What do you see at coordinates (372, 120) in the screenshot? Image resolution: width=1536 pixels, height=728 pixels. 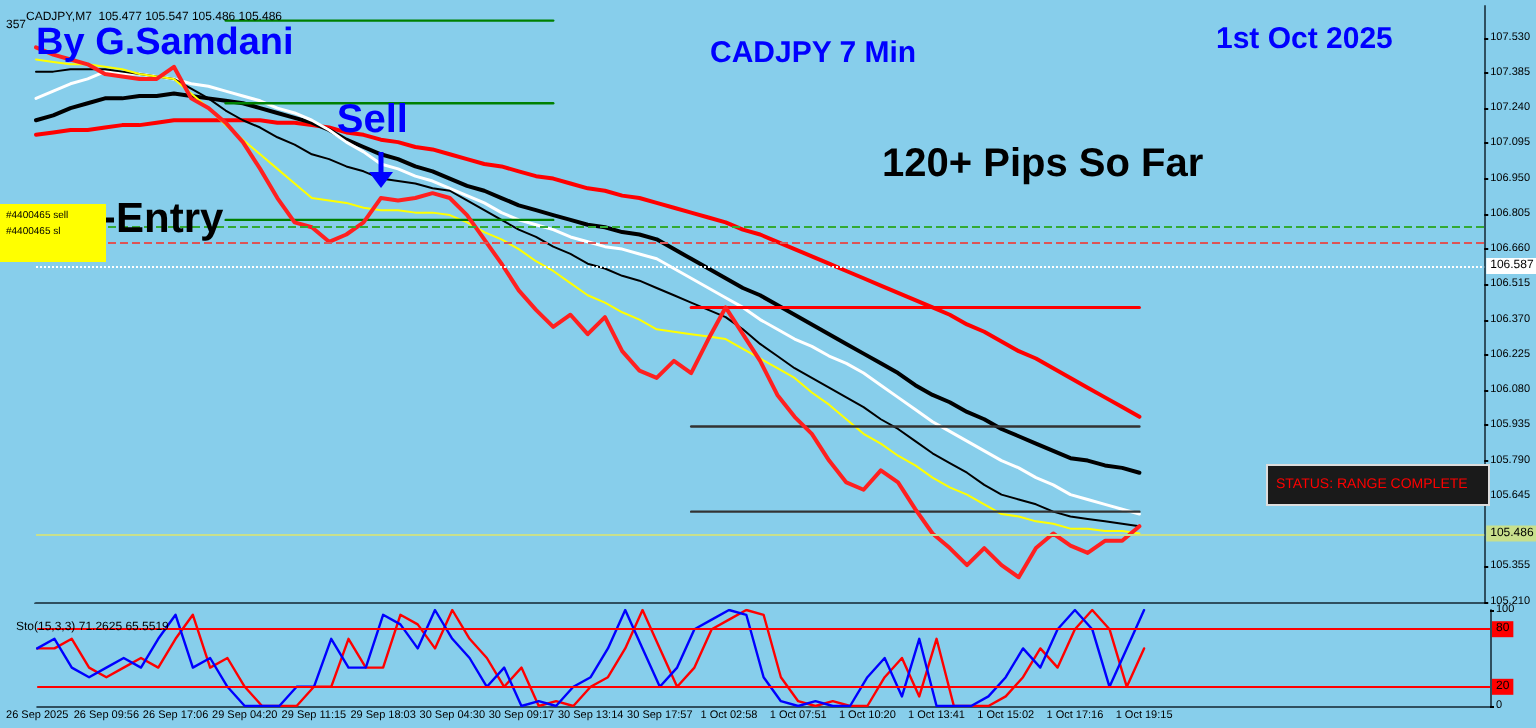 I see `annotation: Sell` at bounding box center [372, 120].